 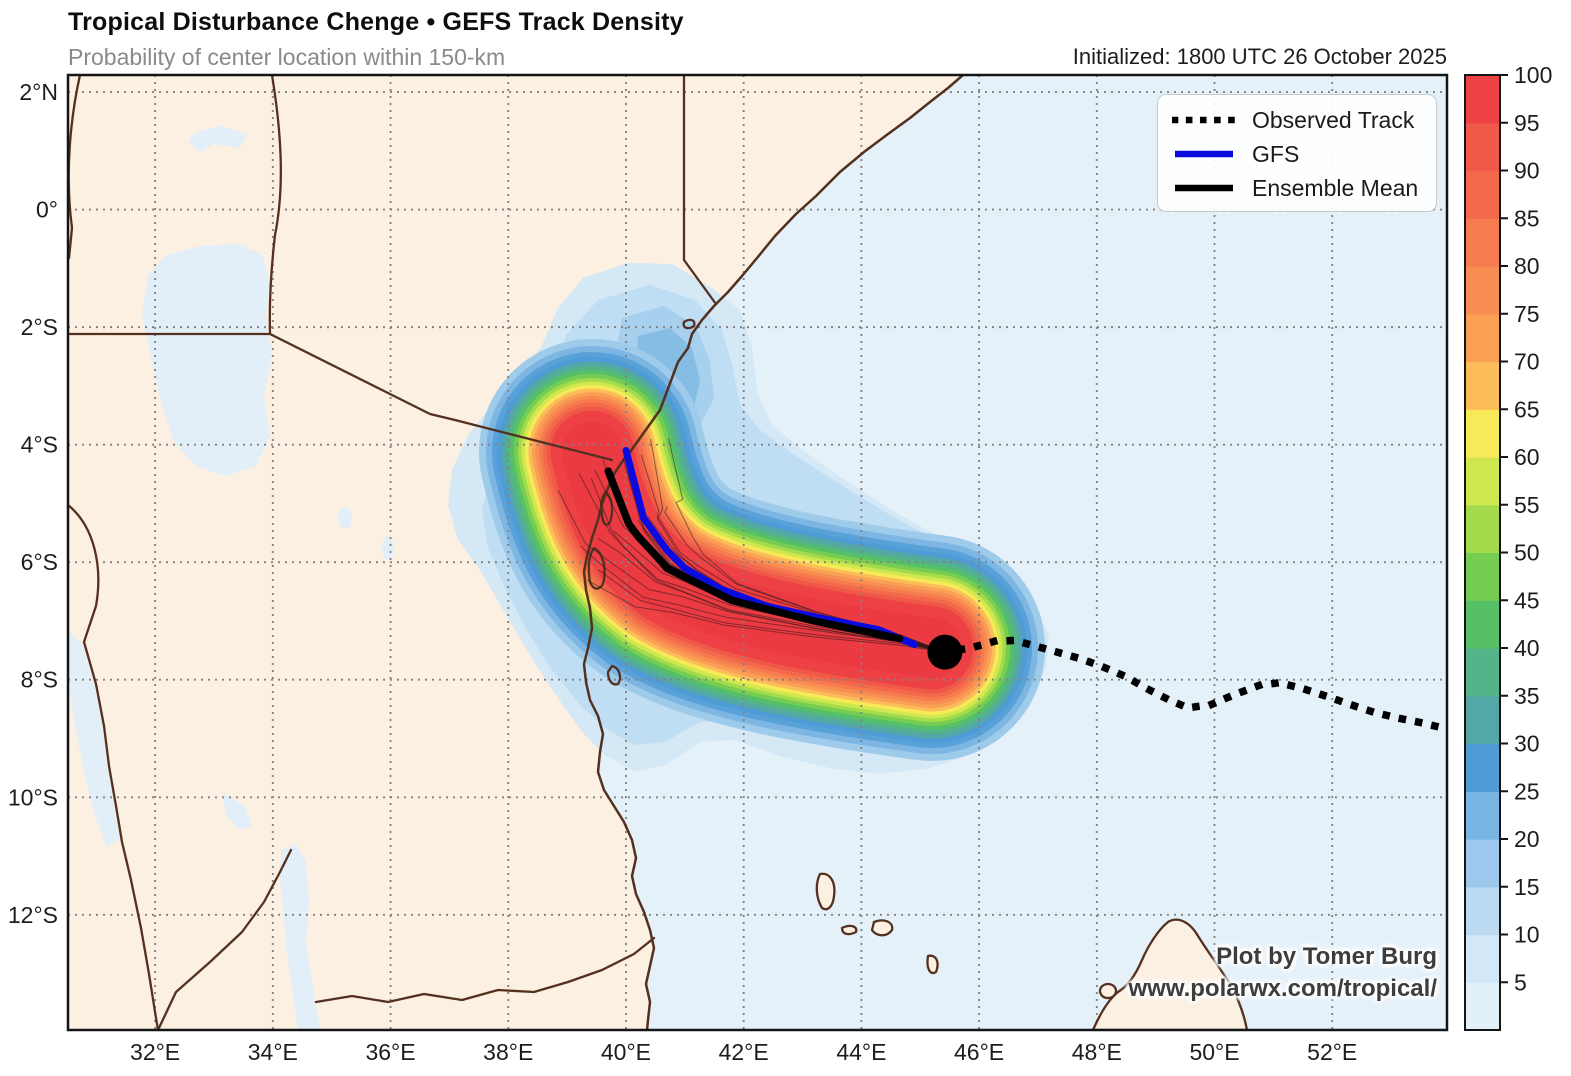 What do you see at coordinates (932, 964) in the screenshot?
I see `island-mayotte` at bounding box center [932, 964].